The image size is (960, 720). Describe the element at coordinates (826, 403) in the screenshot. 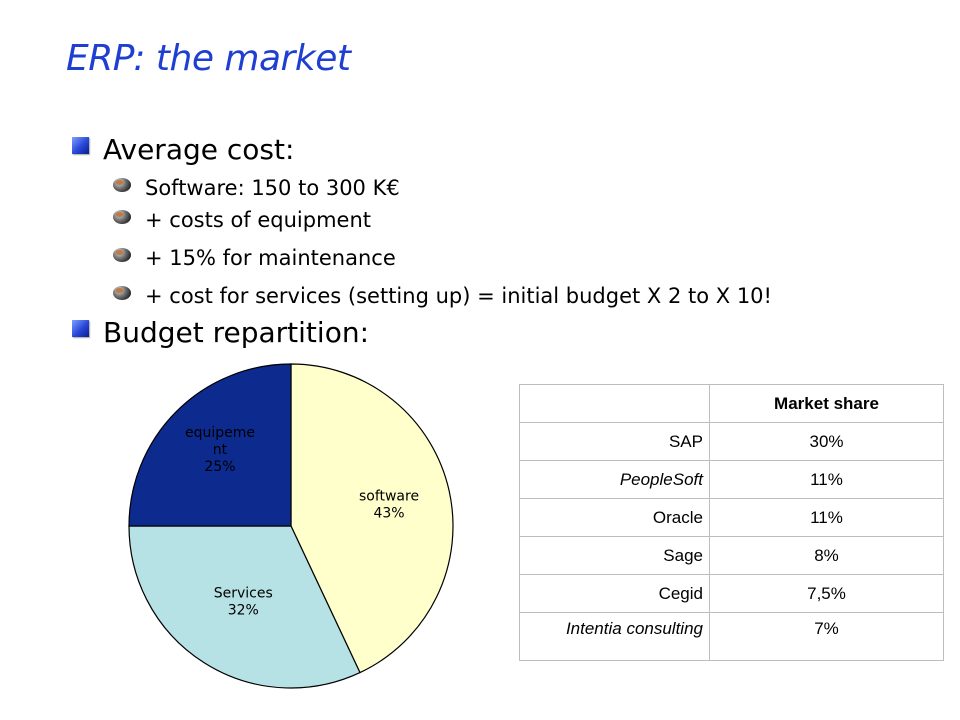

I see `header-cell-market-share: Market share` at that location.